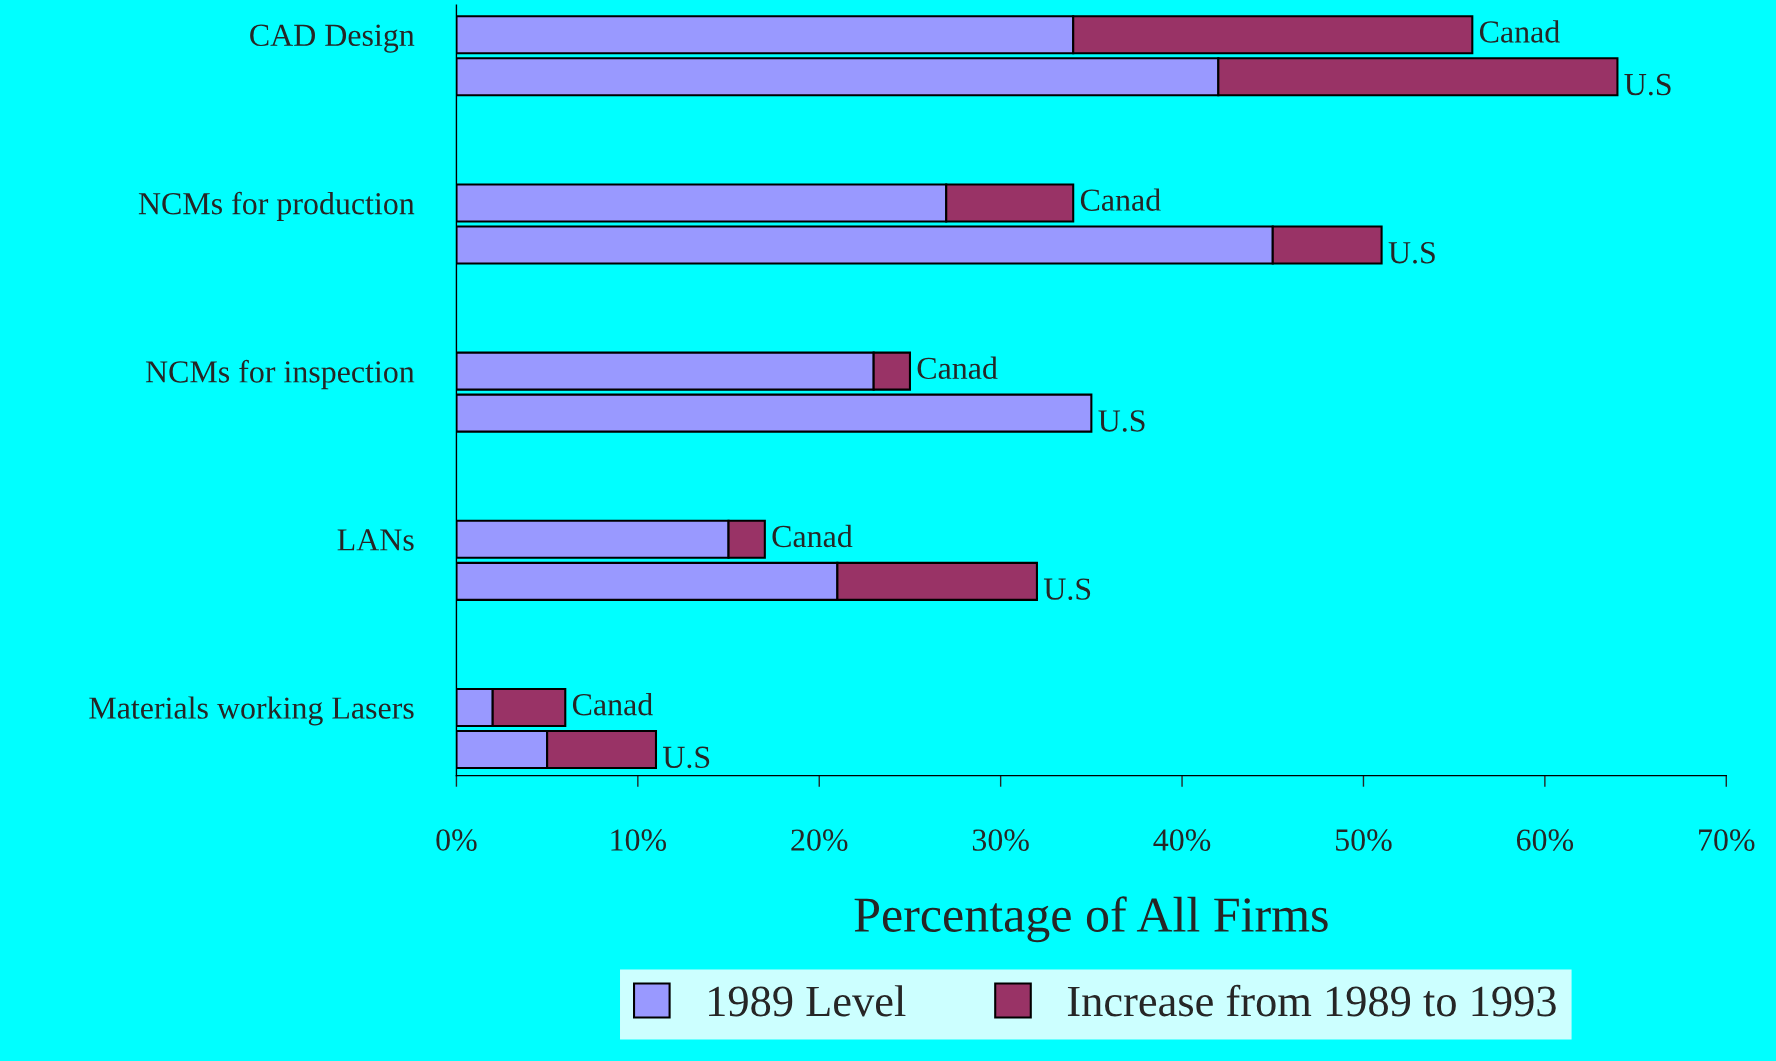 This screenshot has height=1061, width=1776. What do you see at coordinates (456, 840) in the screenshot?
I see `x-tick-label: 0%` at bounding box center [456, 840].